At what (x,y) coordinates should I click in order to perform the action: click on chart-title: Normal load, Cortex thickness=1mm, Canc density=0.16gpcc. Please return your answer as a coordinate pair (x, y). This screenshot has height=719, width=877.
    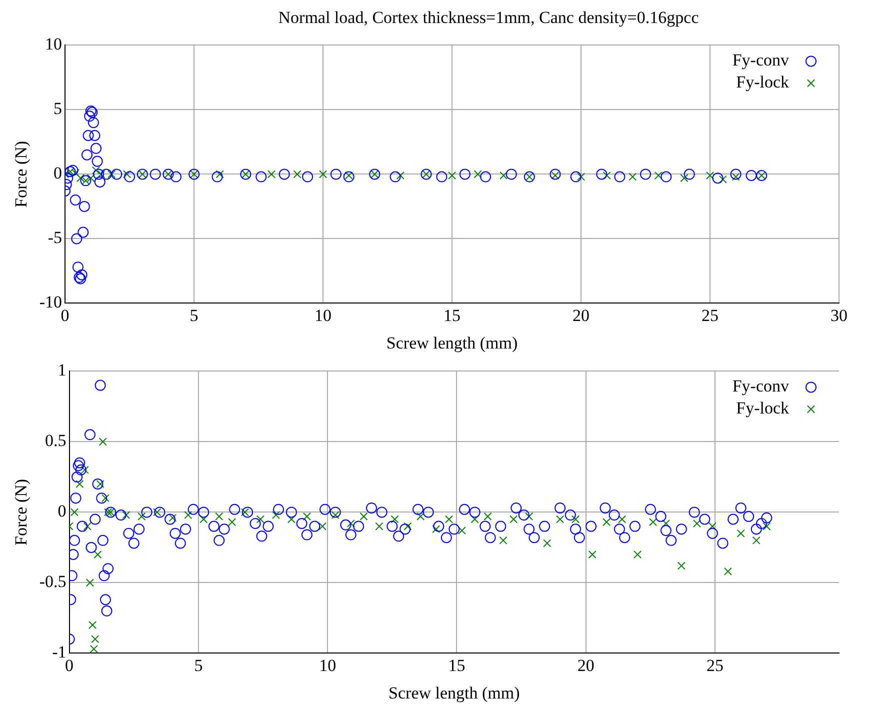
    Looking at the image, I should click on (488, 18).